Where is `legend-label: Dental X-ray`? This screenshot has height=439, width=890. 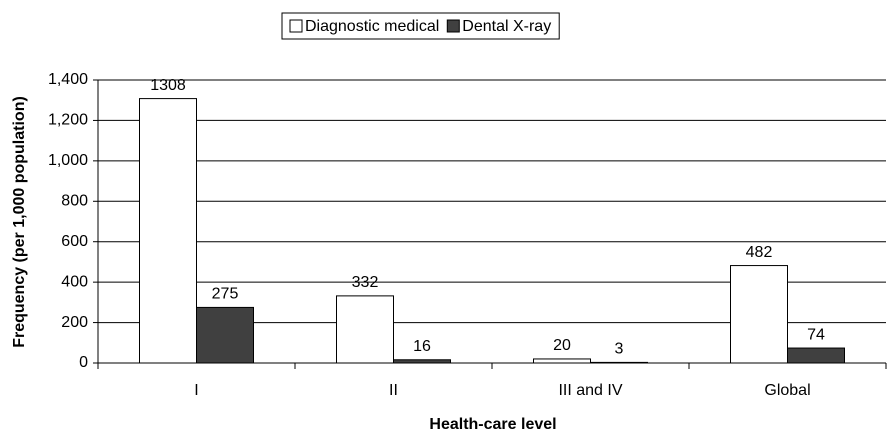
legend-label: Dental X-ray is located at coordinates (506, 26).